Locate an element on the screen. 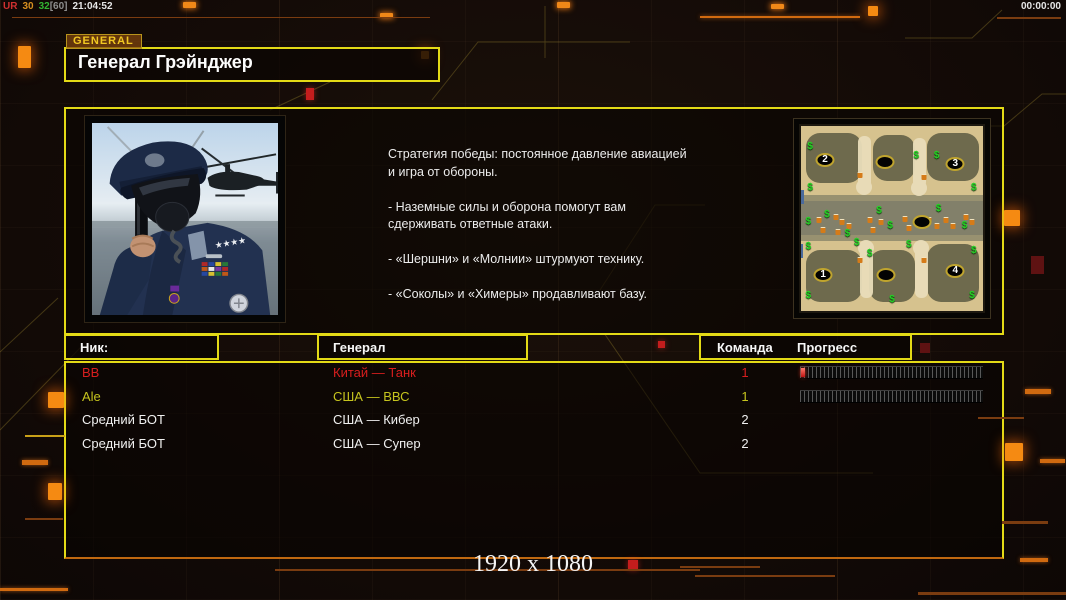 The height and width of the screenshot is (600, 1066). player-row: BB Китай — Танк 1 is located at coordinates (532, 375).